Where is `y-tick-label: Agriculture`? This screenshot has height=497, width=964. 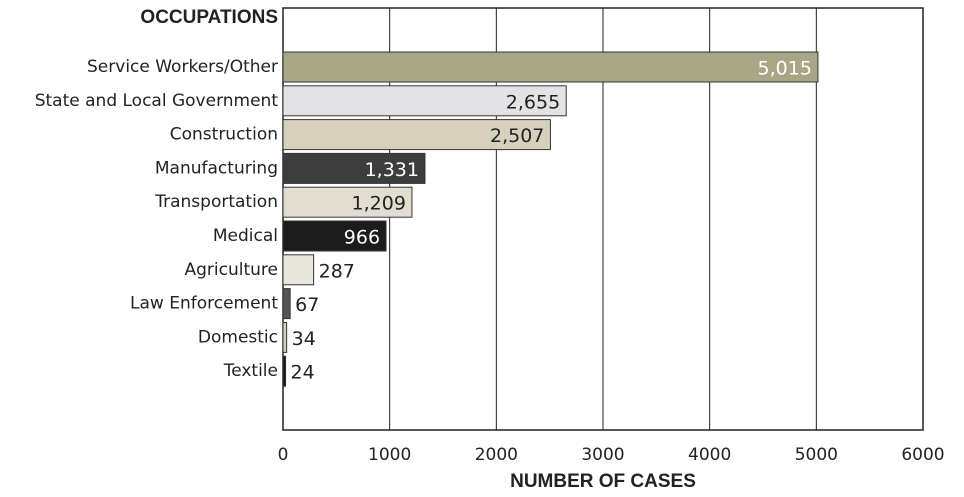
y-tick-label: Agriculture is located at coordinates (232, 270).